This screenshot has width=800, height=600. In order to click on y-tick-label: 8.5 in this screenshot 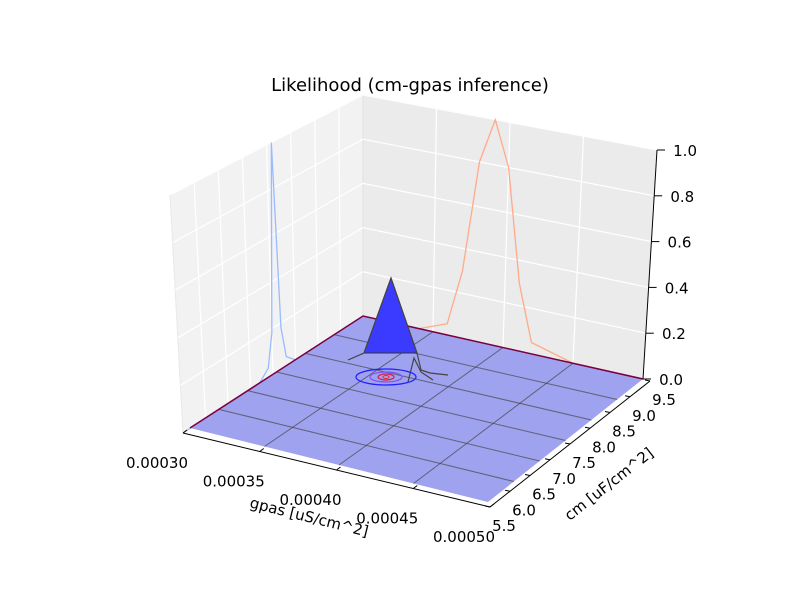, I will do `click(624, 432)`.